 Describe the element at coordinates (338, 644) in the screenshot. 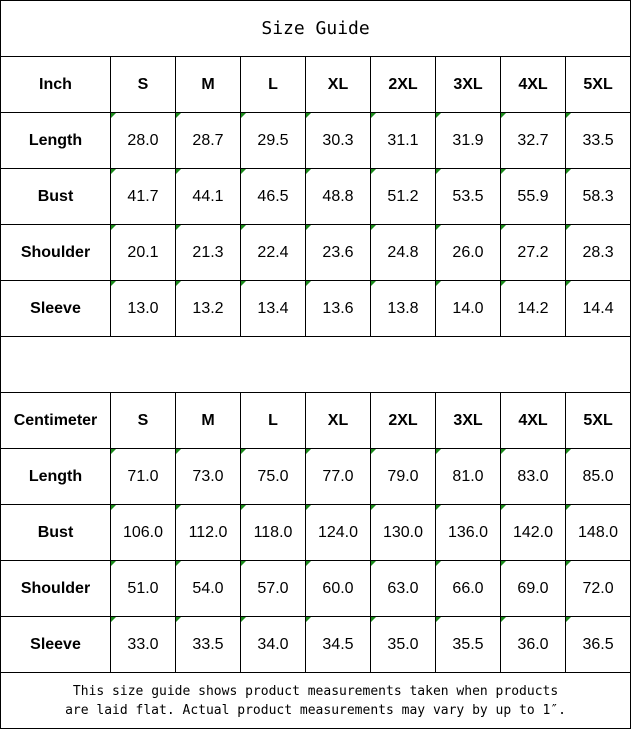

I see `measurement-cell: 34.5` at that location.